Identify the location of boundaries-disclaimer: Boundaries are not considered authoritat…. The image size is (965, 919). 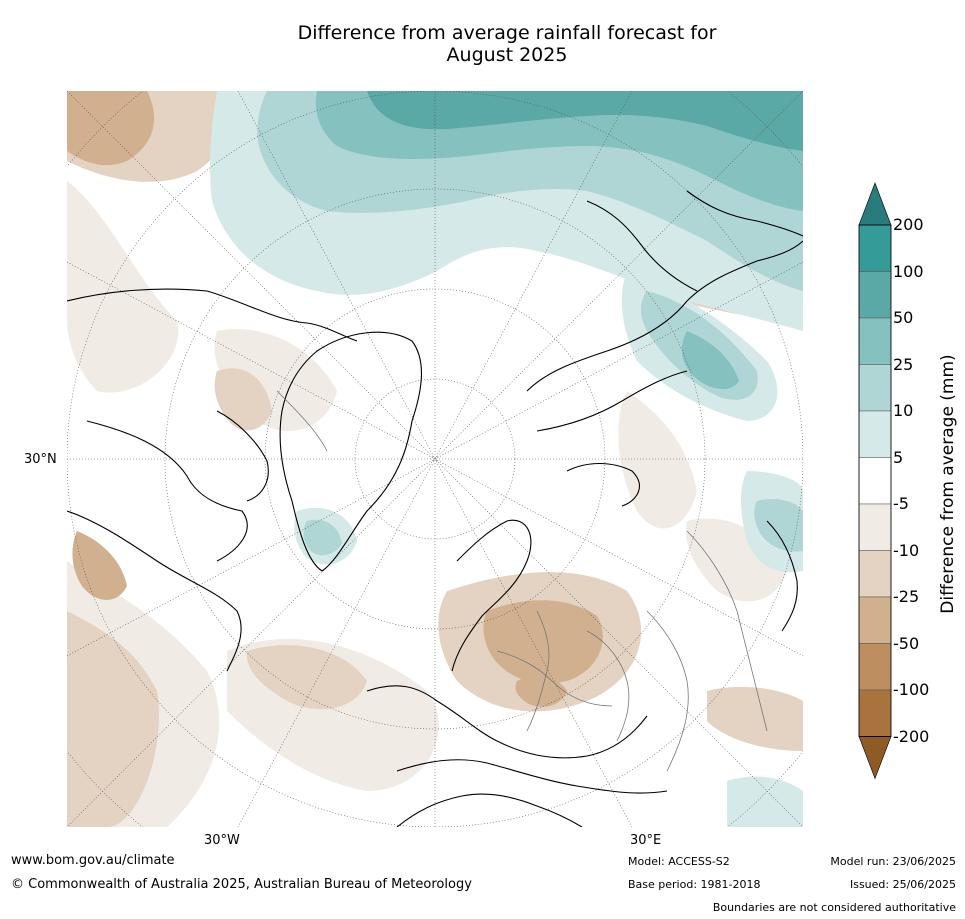
(834, 907).